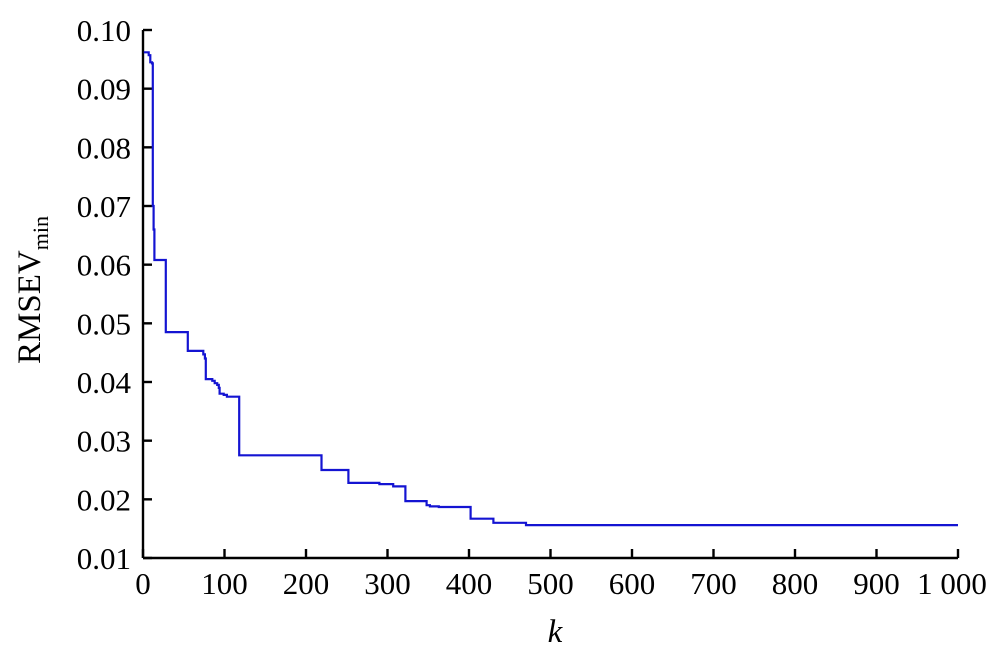  Describe the element at coordinates (104, 499) in the screenshot. I see `y-tick-label: 0.02` at that location.